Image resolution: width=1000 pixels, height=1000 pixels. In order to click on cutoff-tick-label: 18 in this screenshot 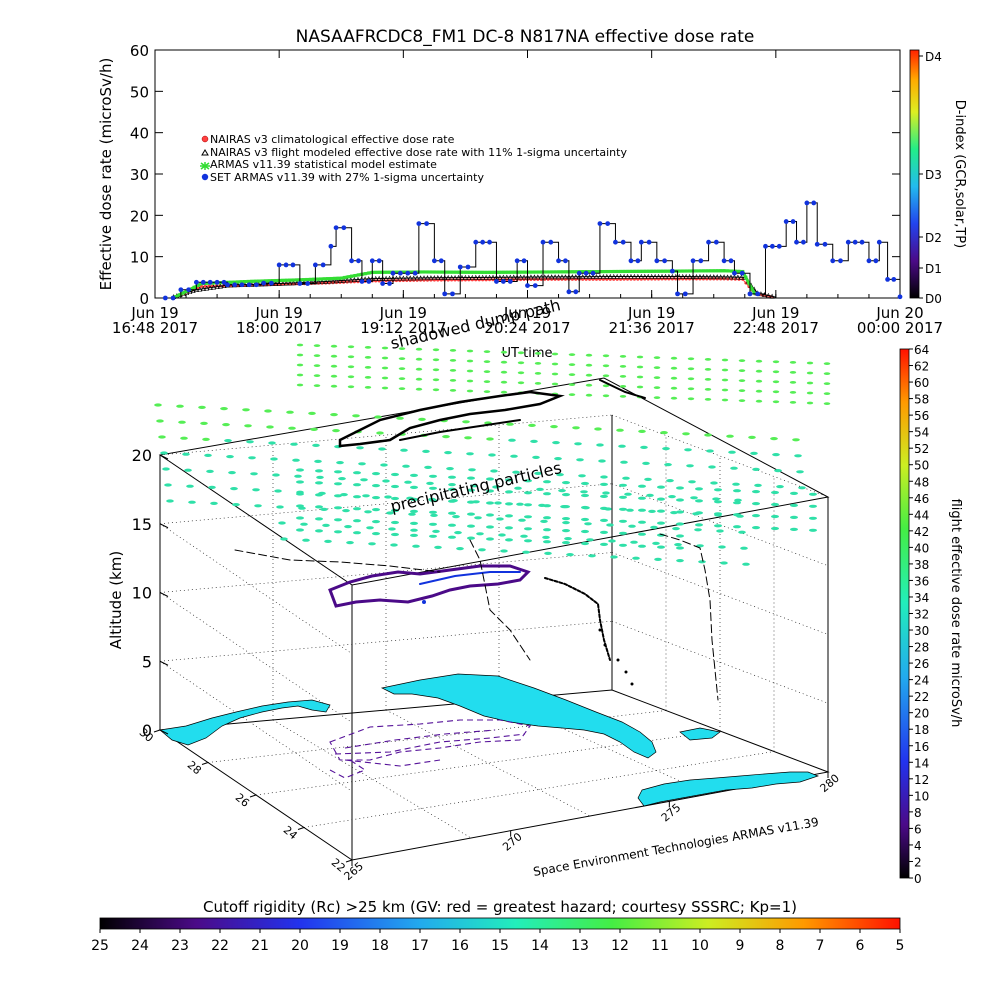, I will do `click(380, 946)`.